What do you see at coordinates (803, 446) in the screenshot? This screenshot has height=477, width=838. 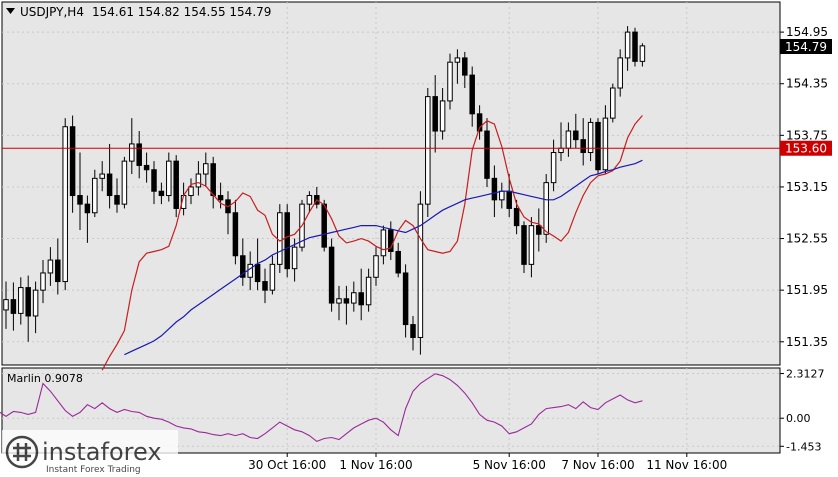 I see `indicator-tick-label: -1.453` at bounding box center [803, 446].